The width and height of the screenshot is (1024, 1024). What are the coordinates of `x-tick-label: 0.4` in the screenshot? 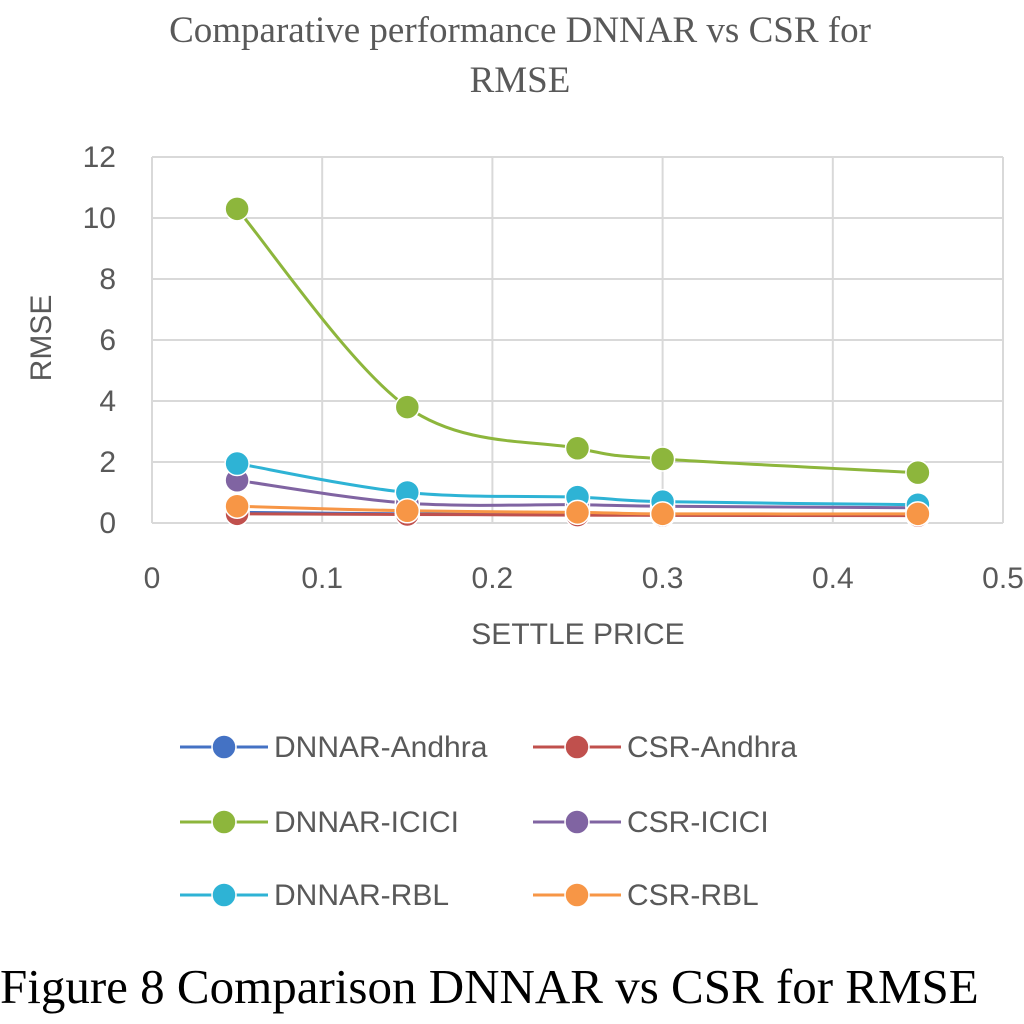 It's located at (833, 578).